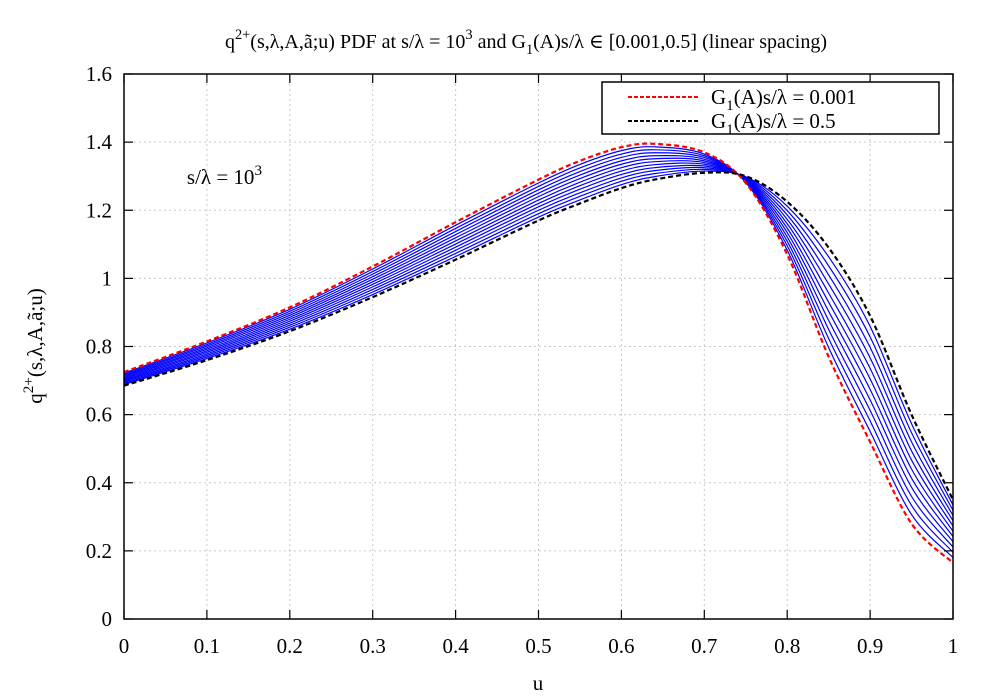 This screenshot has width=997, height=698. What do you see at coordinates (99, 483) in the screenshot?
I see `y-tick-label: 0.4` at bounding box center [99, 483].